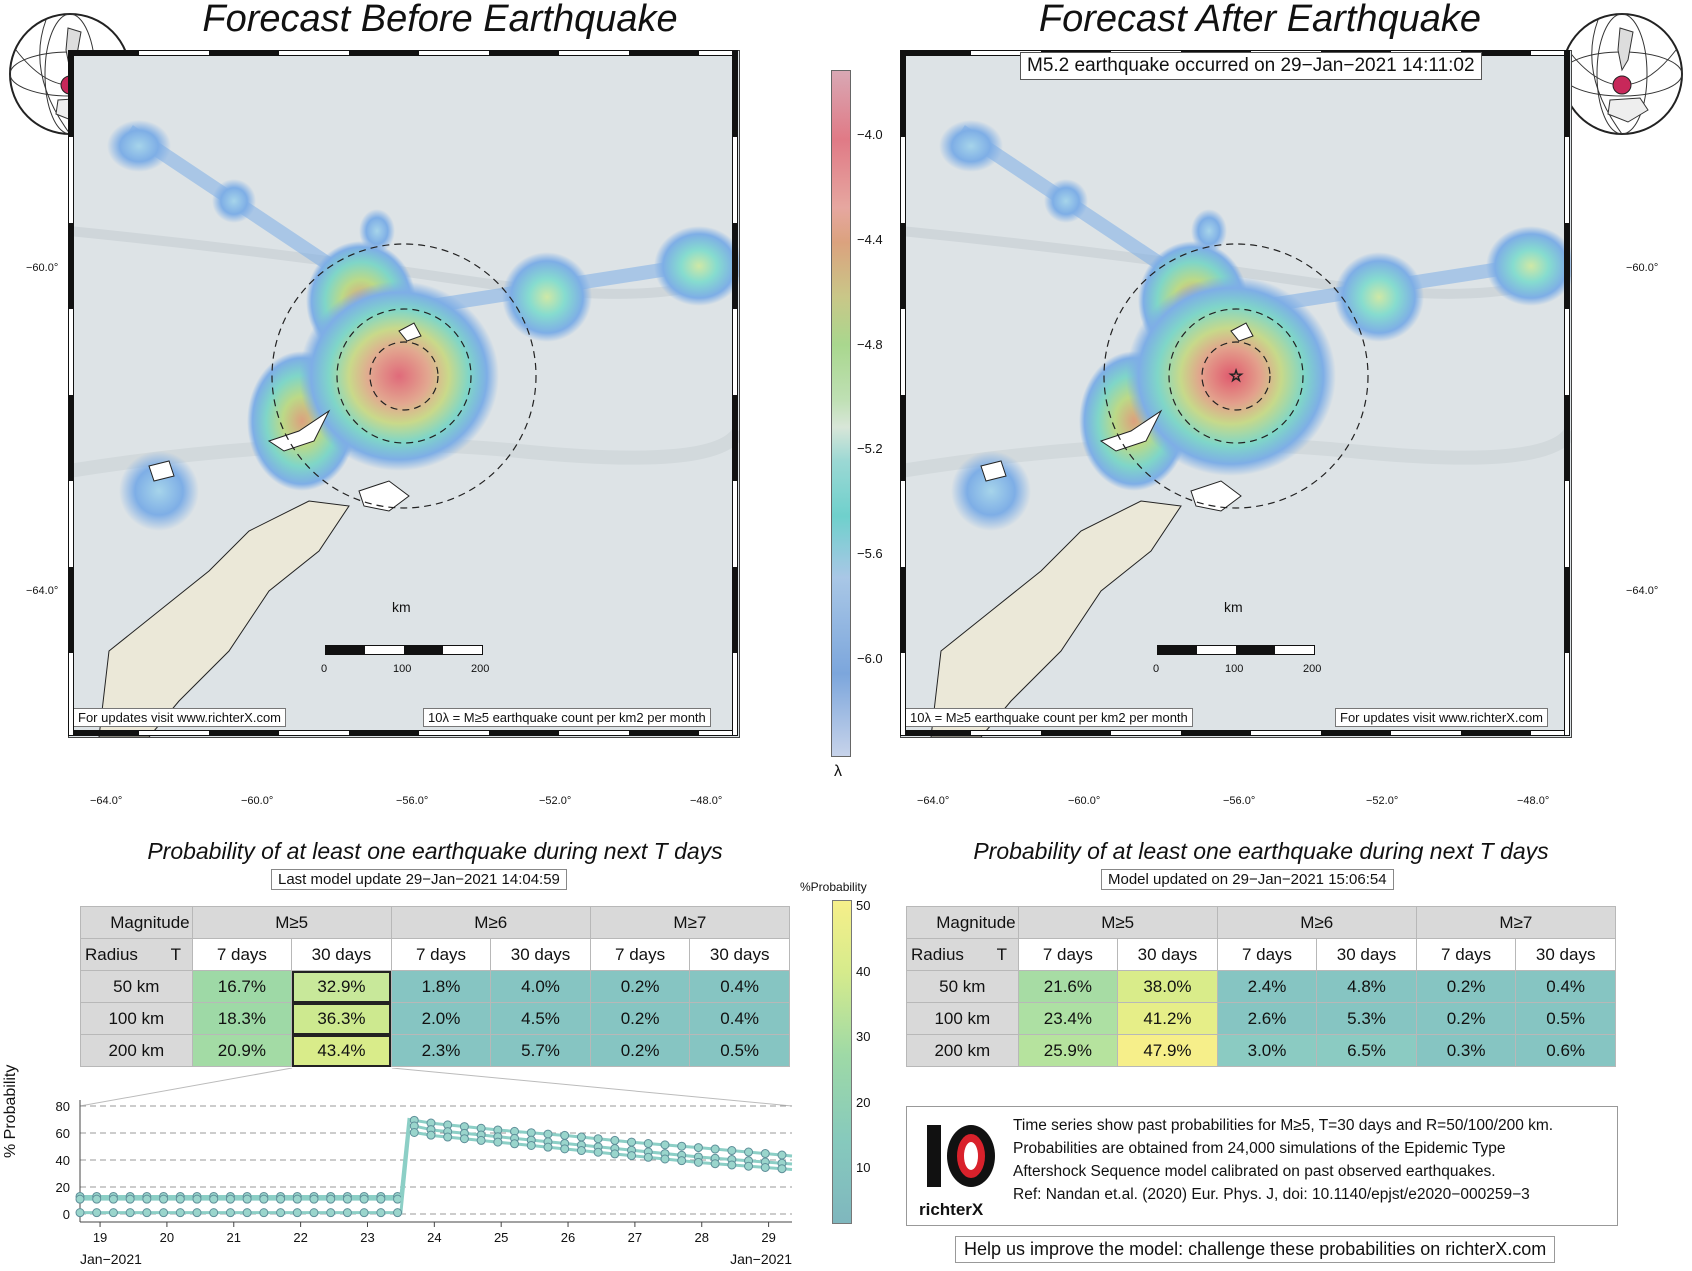 The height and width of the screenshot is (1271, 1692). Describe the element at coordinates (63, 1133) in the screenshot. I see `y-tick-label: 60` at that location.